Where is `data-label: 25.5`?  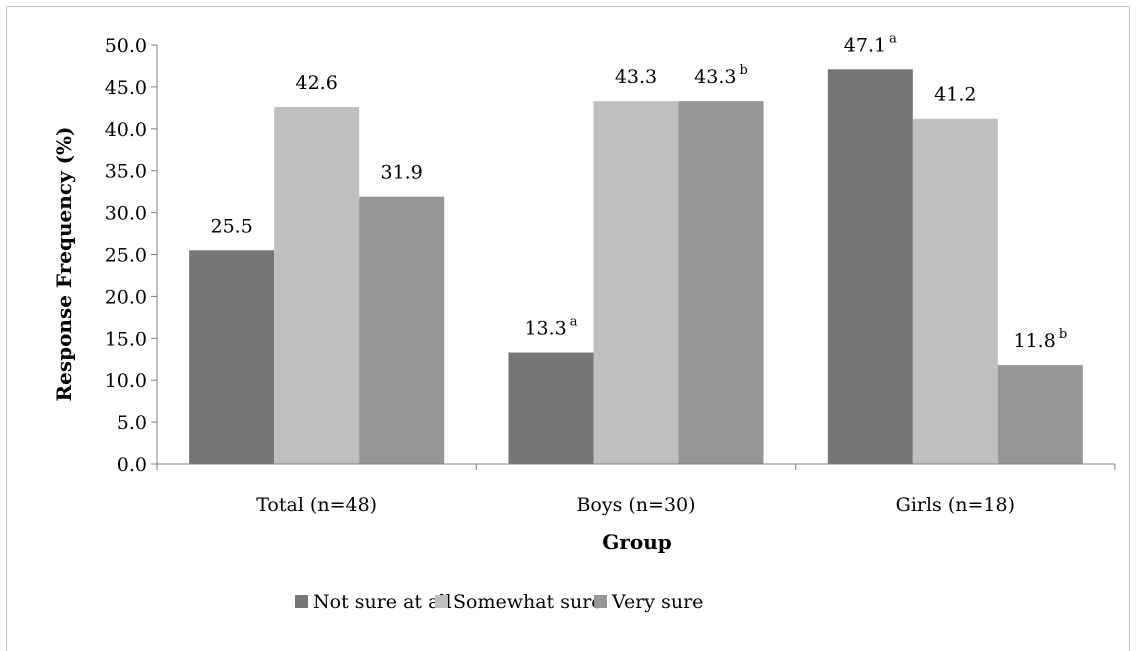 data-label: 25.5 is located at coordinates (232, 226).